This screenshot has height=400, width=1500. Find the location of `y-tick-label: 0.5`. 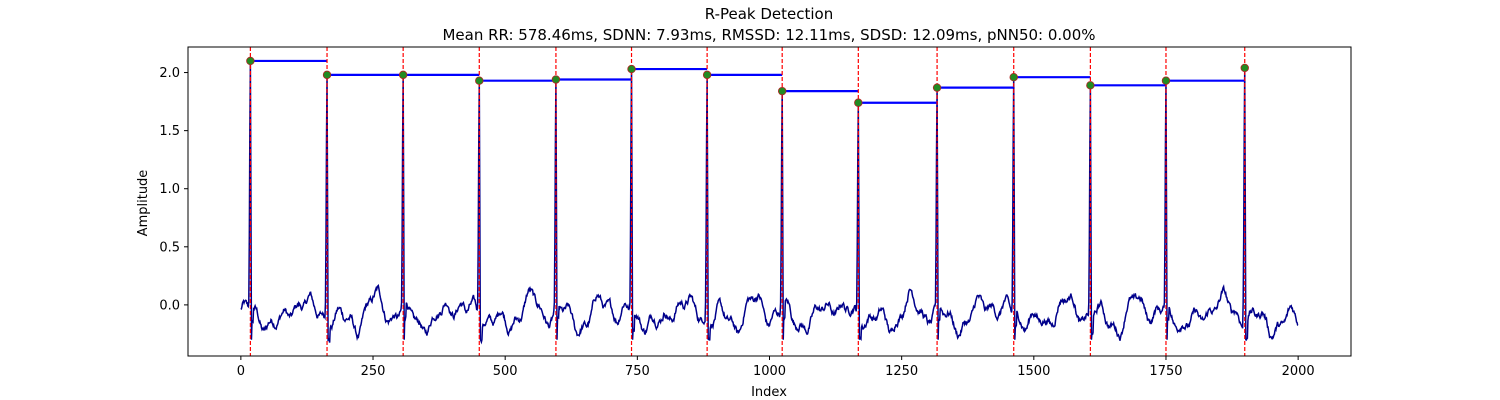

y-tick-label: 0.5 is located at coordinates (169, 247).